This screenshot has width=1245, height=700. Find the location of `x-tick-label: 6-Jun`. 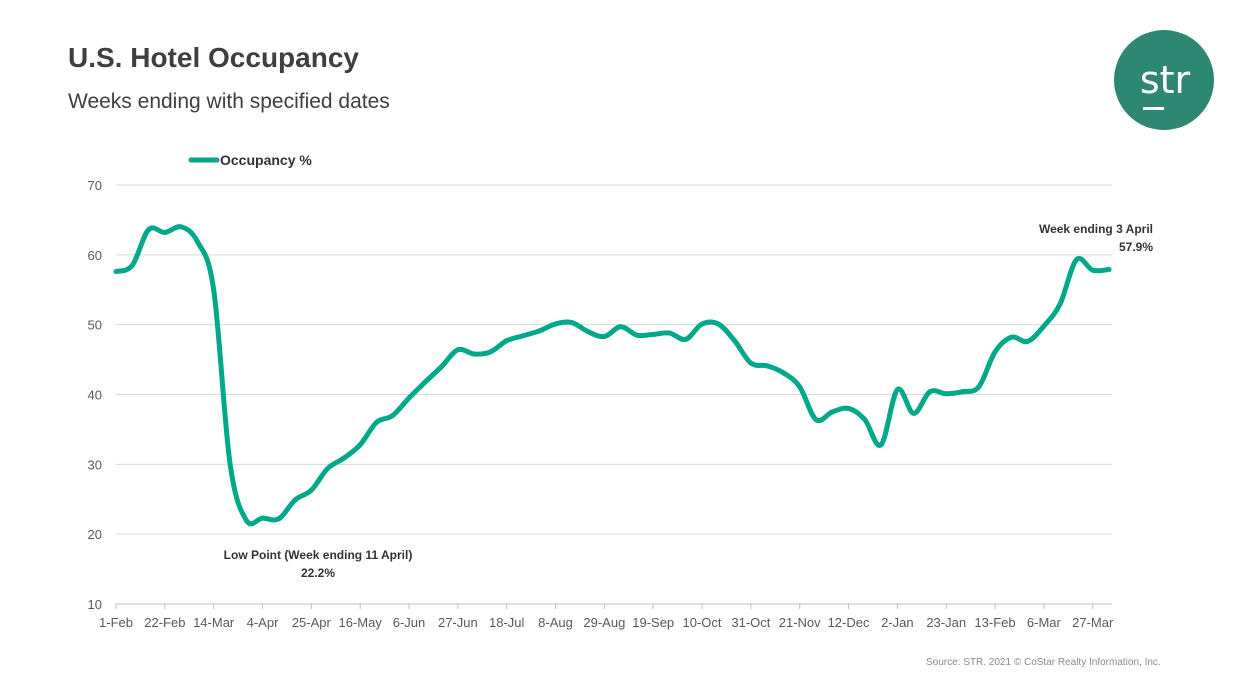

x-tick-label: 6-Jun is located at coordinates (409, 622).